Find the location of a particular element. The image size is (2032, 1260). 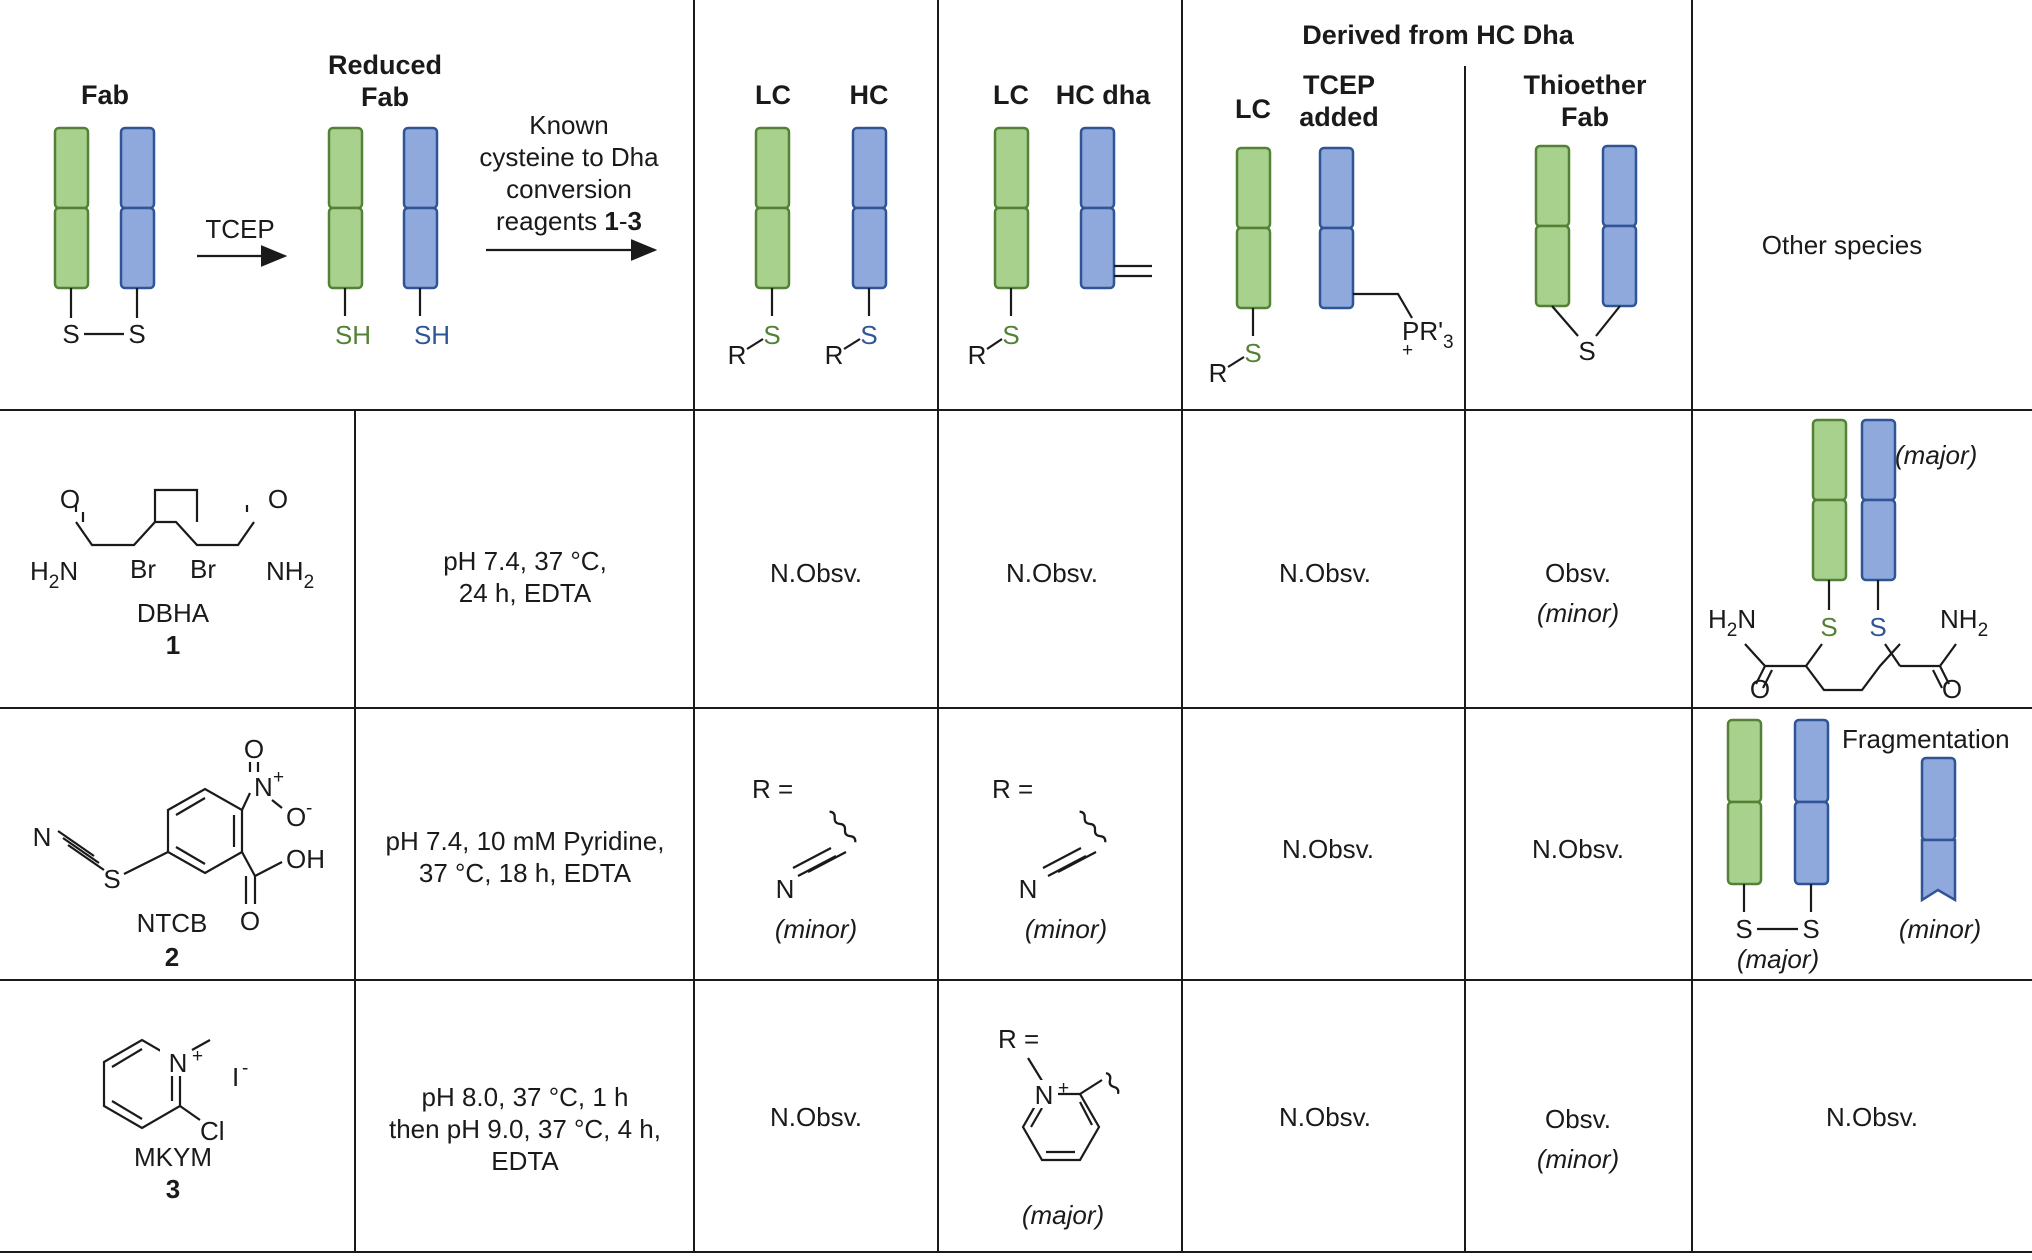

thiol-group: SH is located at coordinates (432, 335).